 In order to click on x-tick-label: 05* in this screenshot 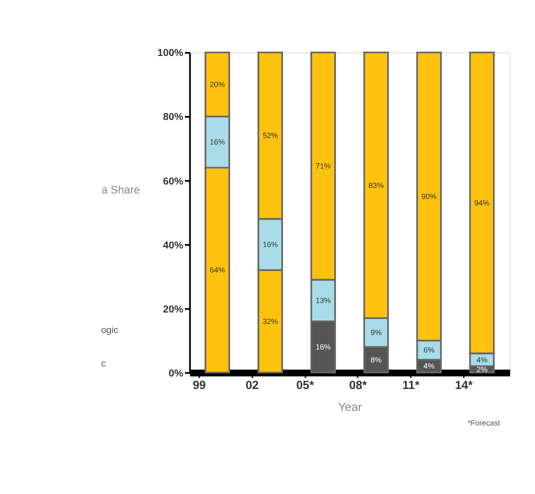, I will do `click(305, 385)`.